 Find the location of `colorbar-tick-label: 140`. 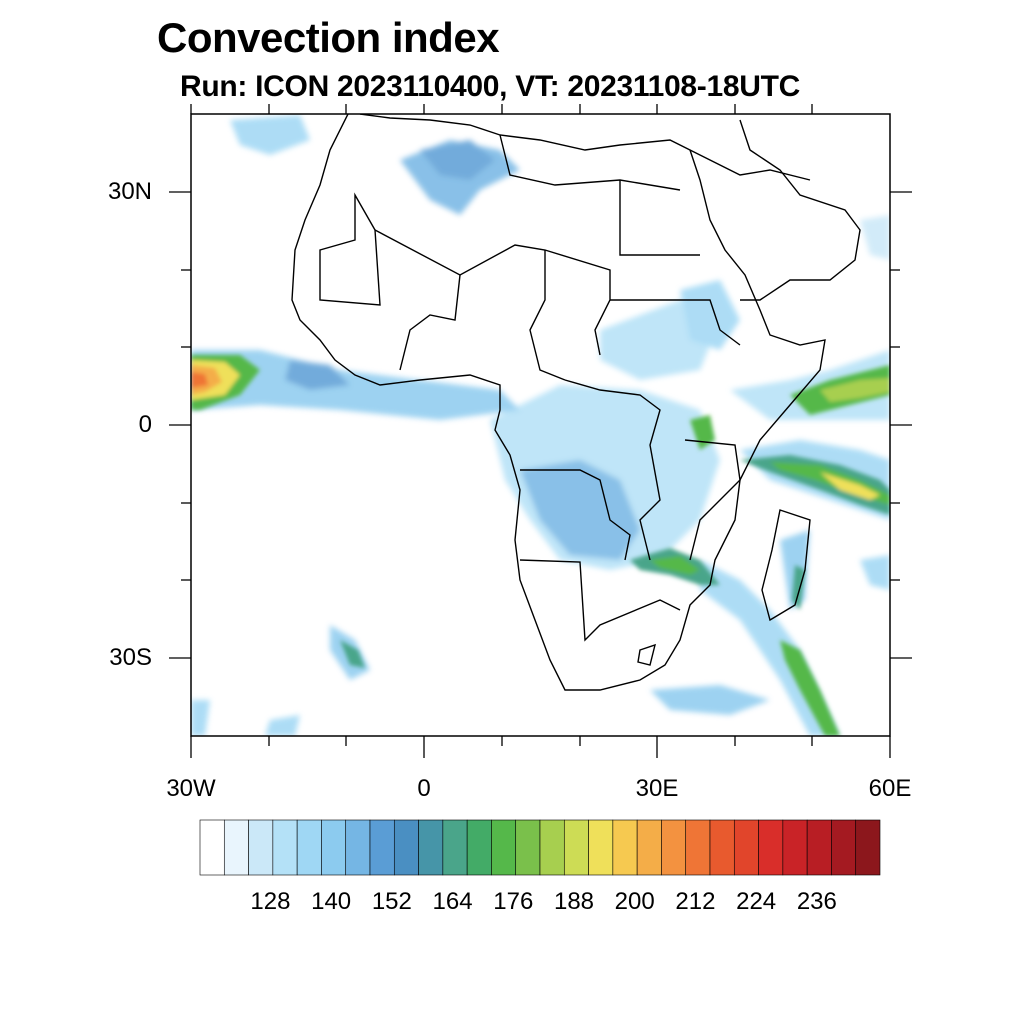

colorbar-tick-label: 140 is located at coordinates (331, 901).